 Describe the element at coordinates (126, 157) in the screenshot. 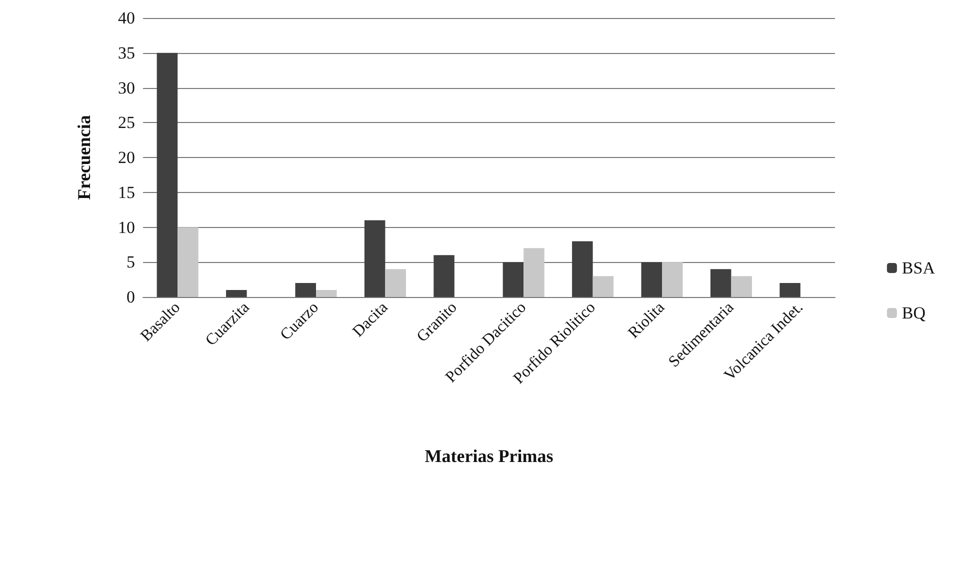

I see `y-tick-label: 20` at that location.